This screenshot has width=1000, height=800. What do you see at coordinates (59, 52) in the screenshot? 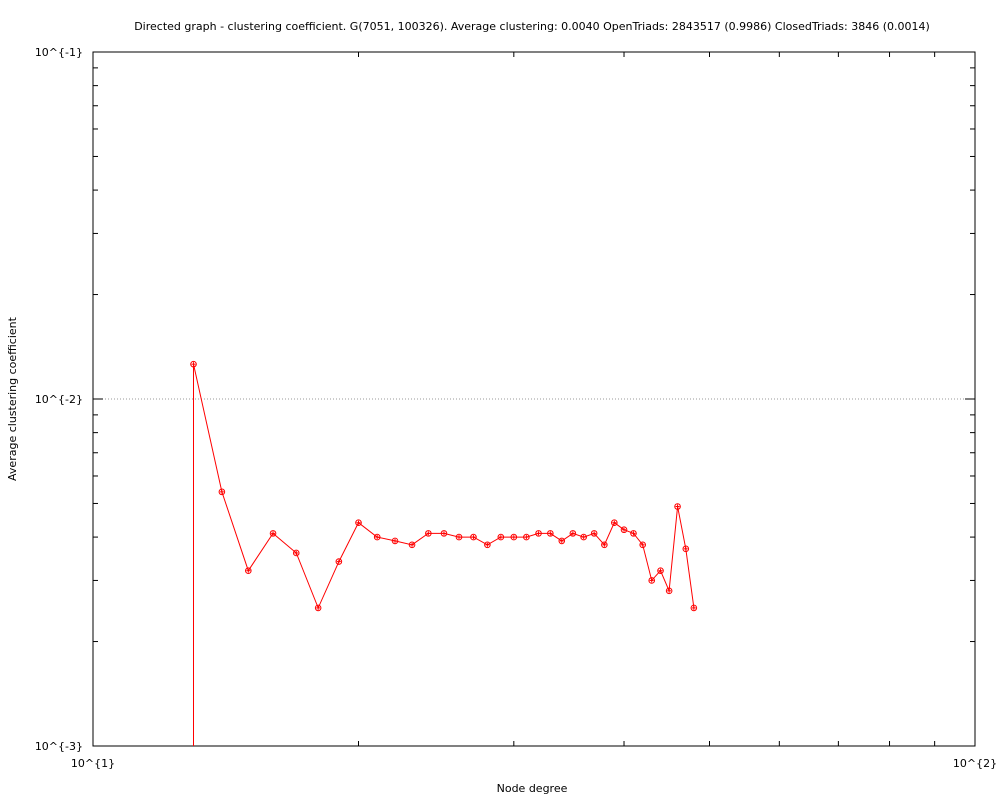
I see `y-tick-label: 10^{-1}` at bounding box center [59, 52].